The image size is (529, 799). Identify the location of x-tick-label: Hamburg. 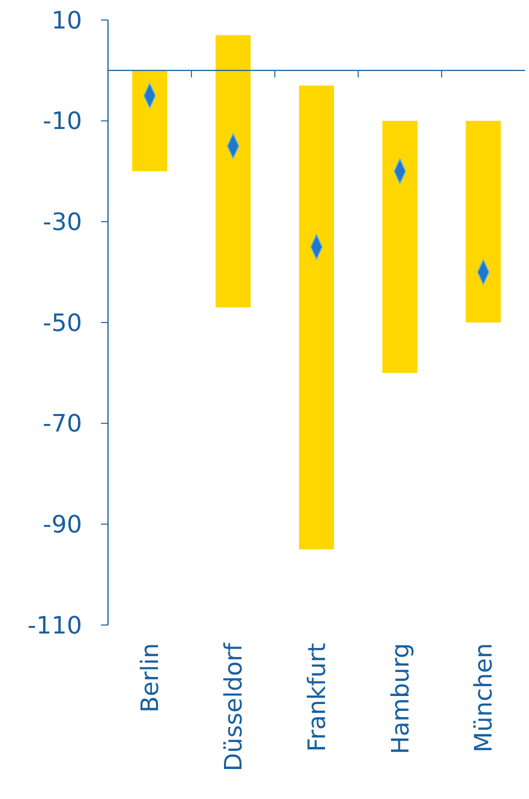
(400, 698).